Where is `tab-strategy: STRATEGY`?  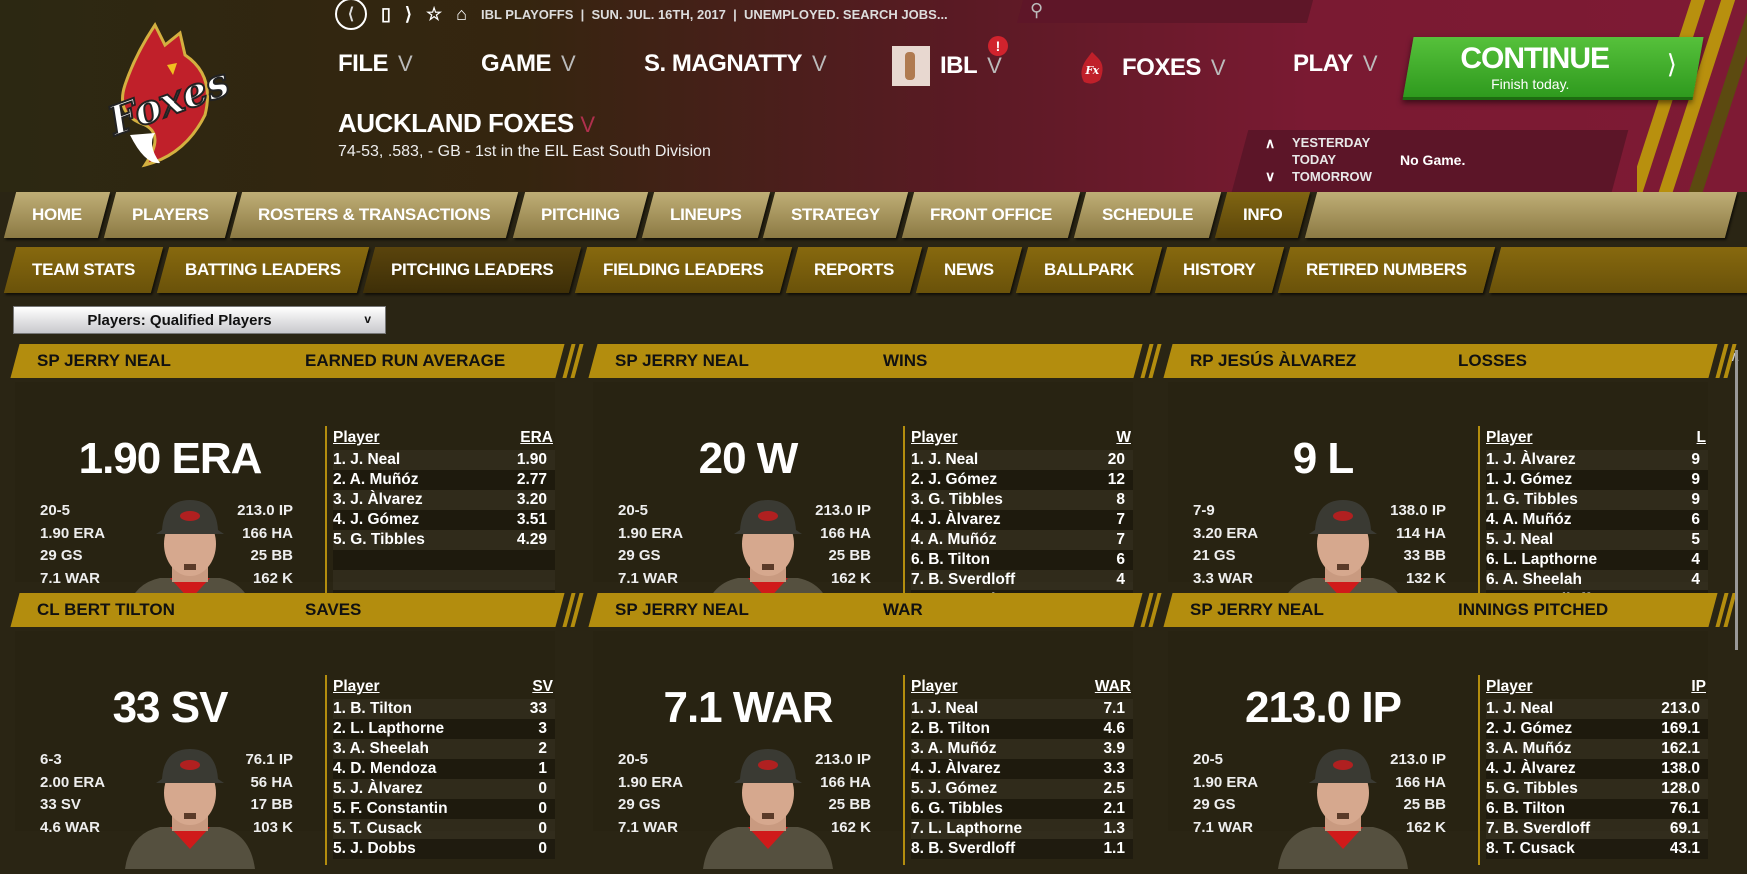 tab-strategy: STRATEGY is located at coordinates (836, 215).